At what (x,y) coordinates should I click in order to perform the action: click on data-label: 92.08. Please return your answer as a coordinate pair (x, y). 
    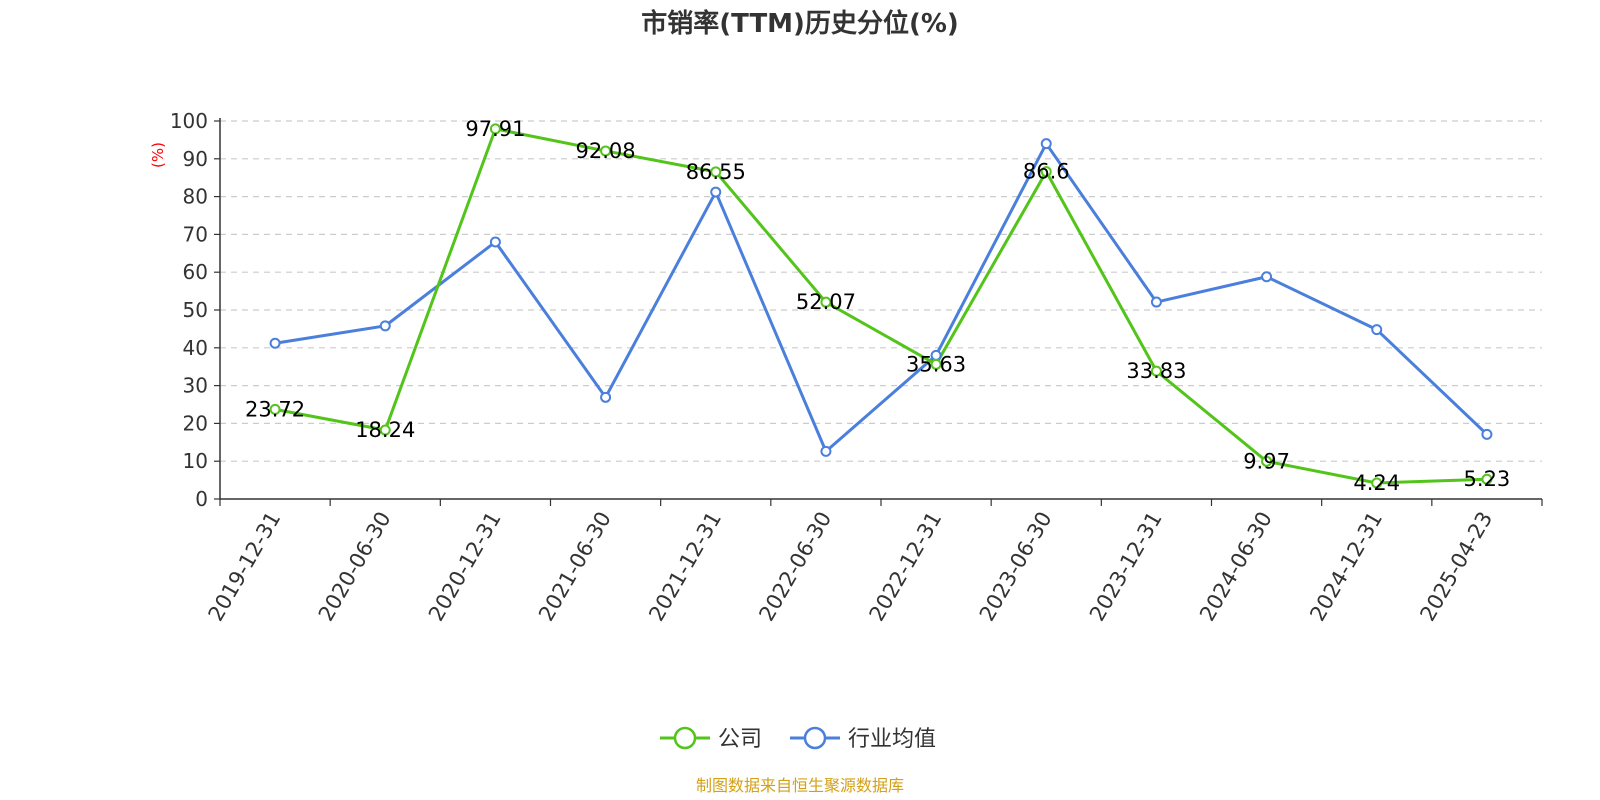
    Looking at the image, I should click on (606, 151).